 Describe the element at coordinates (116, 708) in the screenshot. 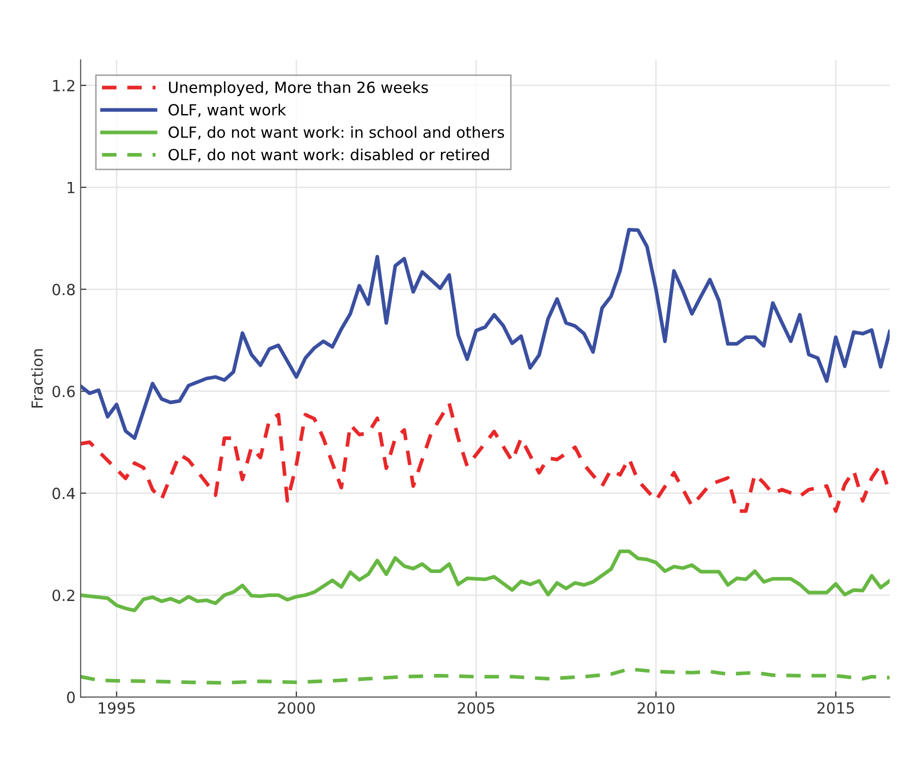

I see `x-tick-label: 1995` at that location.